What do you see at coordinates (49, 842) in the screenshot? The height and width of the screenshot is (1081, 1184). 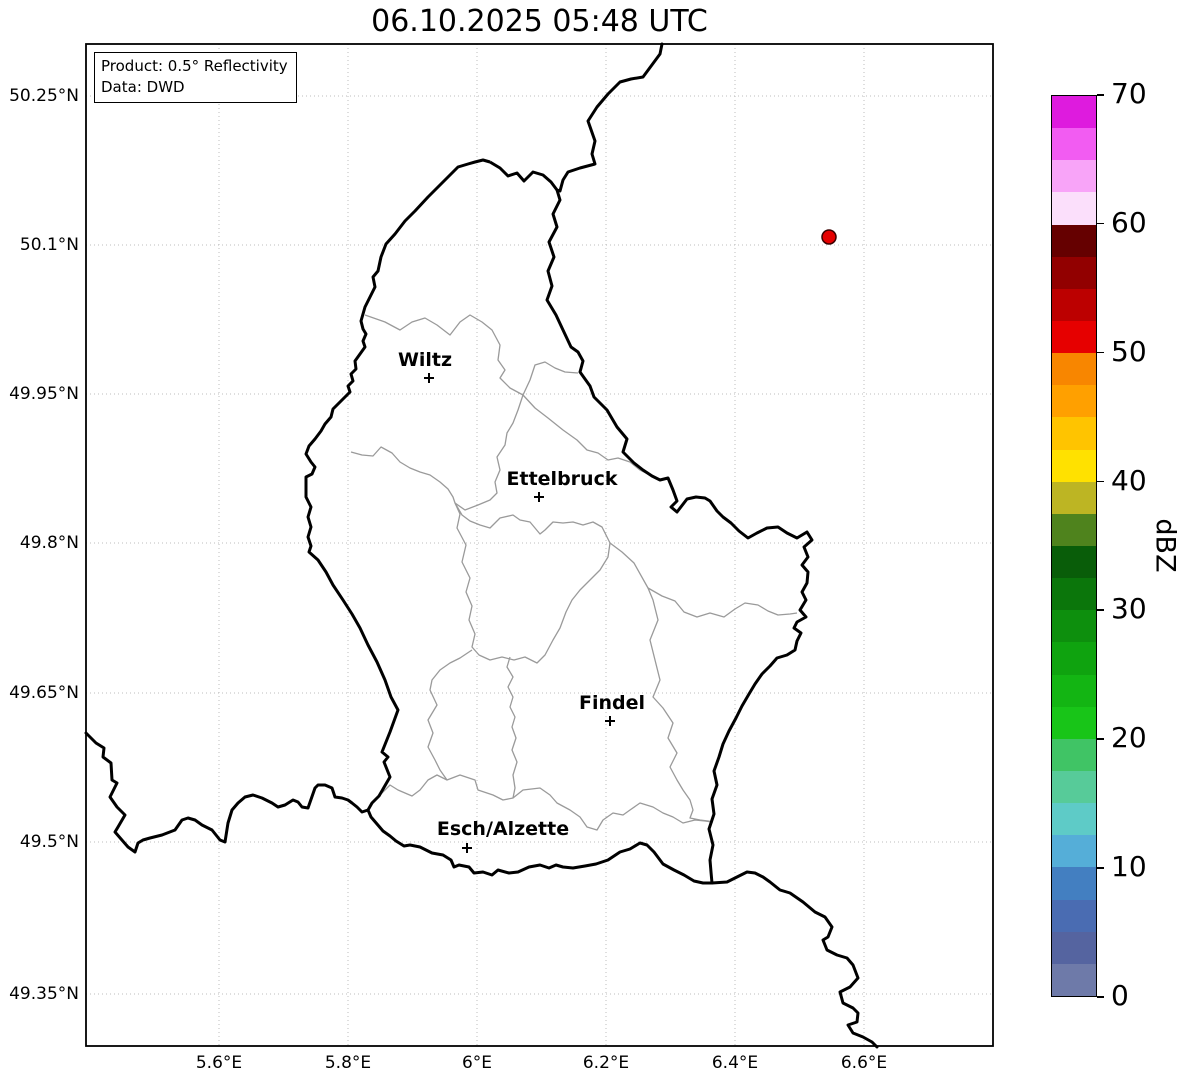 I see `y-tick-label: 49.5°N` at bounding box center [49, 842].